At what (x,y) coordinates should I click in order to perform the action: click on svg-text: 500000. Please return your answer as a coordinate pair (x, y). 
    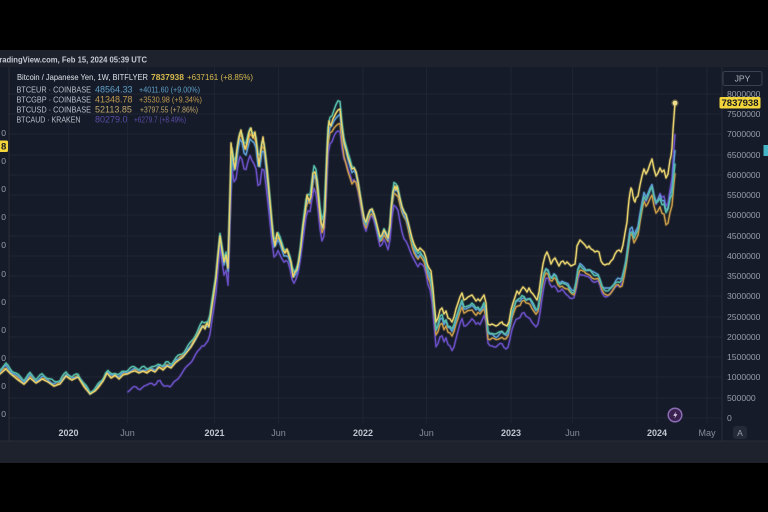
    Looking at the image, I should click on (741, 398).